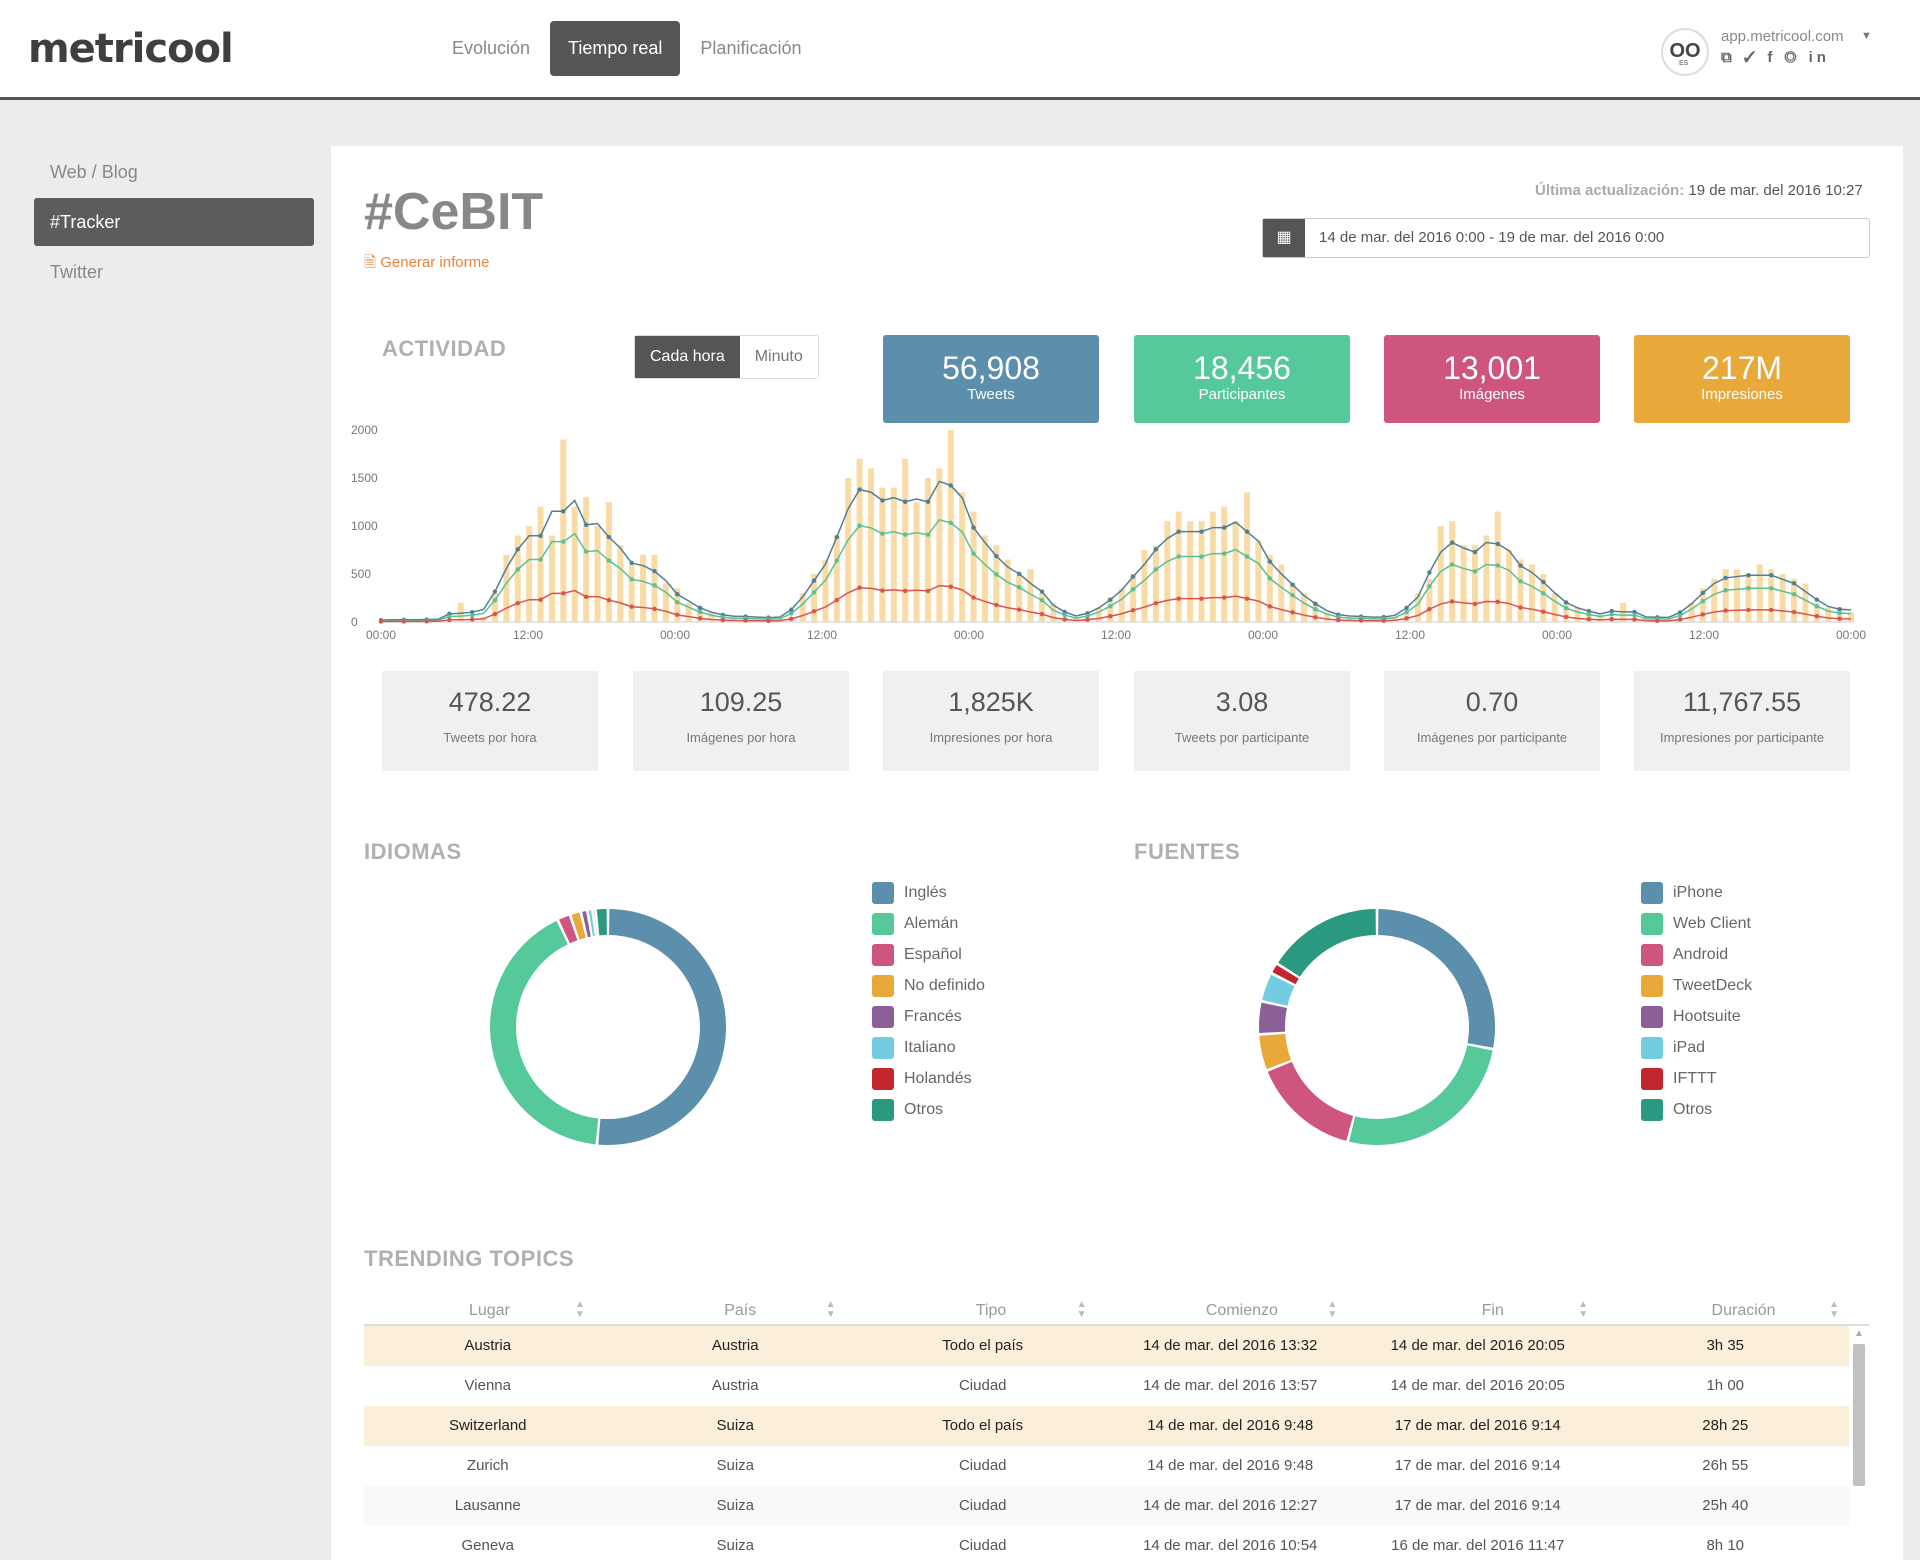  I want to click on source-legend-item: TweetDeck, so click(1696, 985).